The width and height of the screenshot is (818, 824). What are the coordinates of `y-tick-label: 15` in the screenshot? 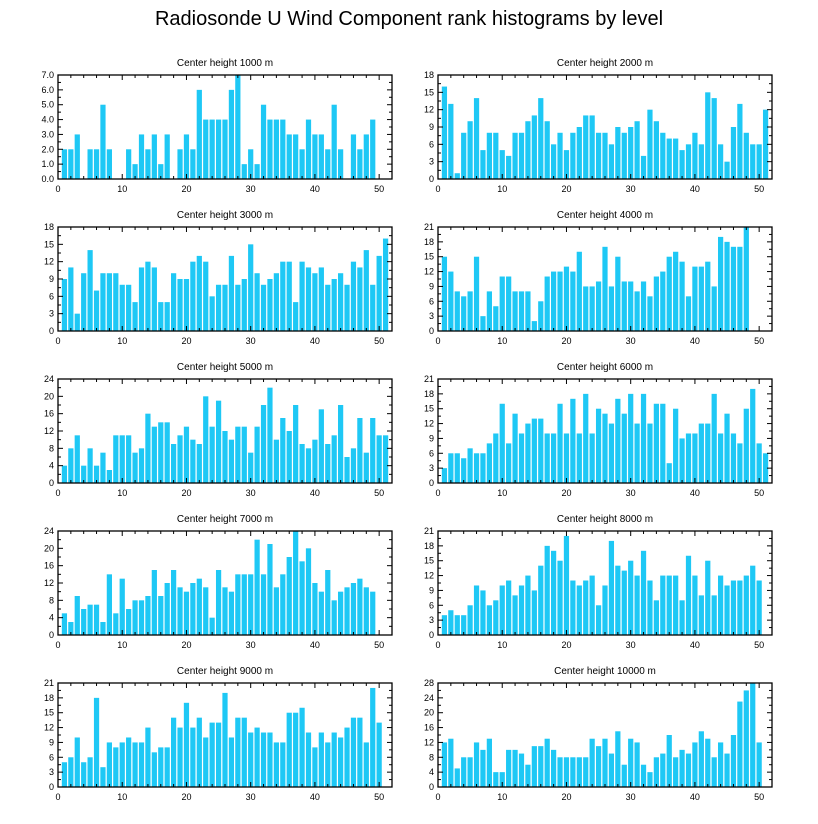 It's located at (429, 409).